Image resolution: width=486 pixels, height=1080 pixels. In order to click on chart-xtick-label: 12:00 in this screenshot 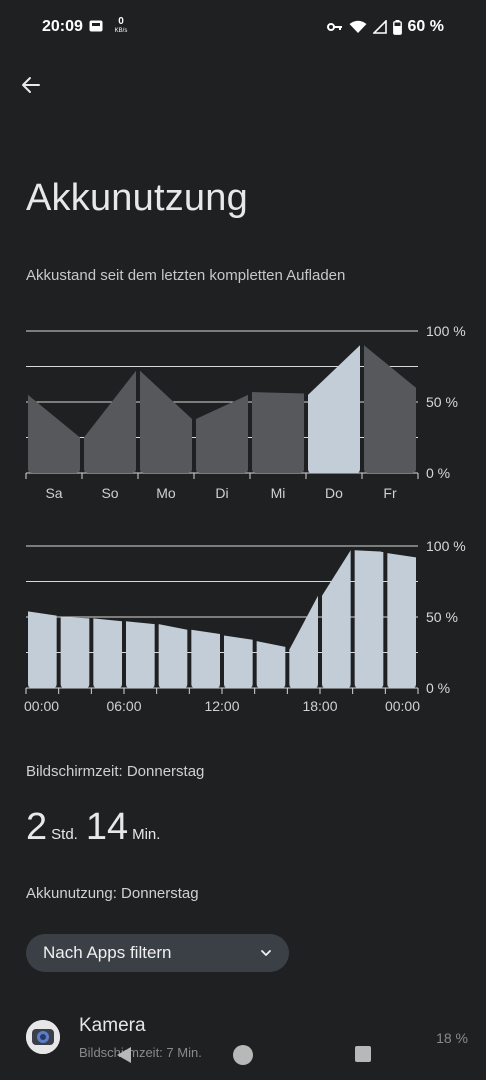, I will do `click(221, 706)`.